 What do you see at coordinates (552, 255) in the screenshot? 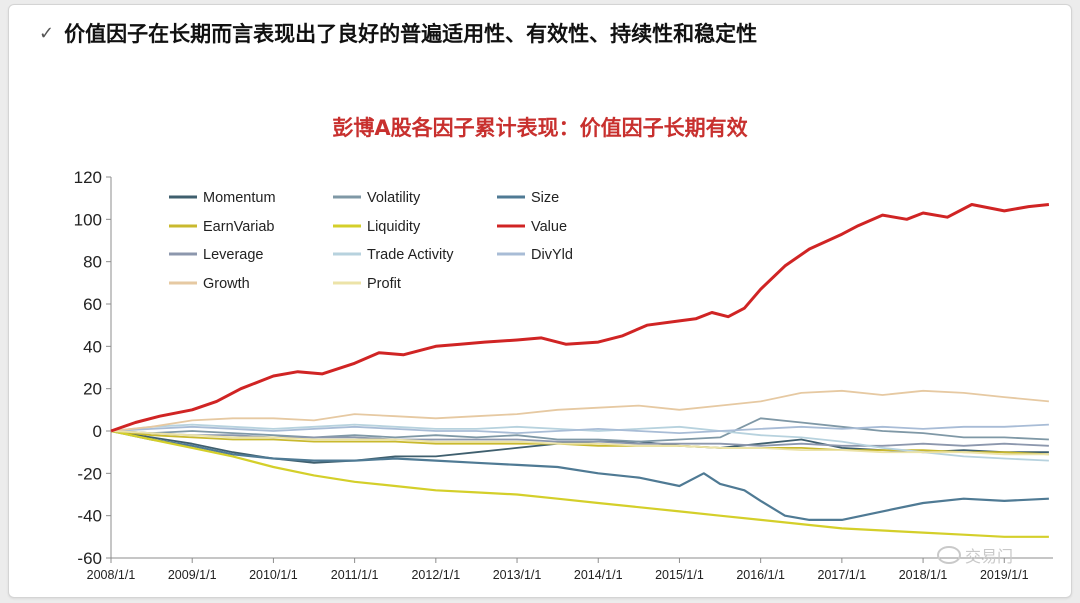
I see `legend-label: DivYld` at bounding box center [552, 255].